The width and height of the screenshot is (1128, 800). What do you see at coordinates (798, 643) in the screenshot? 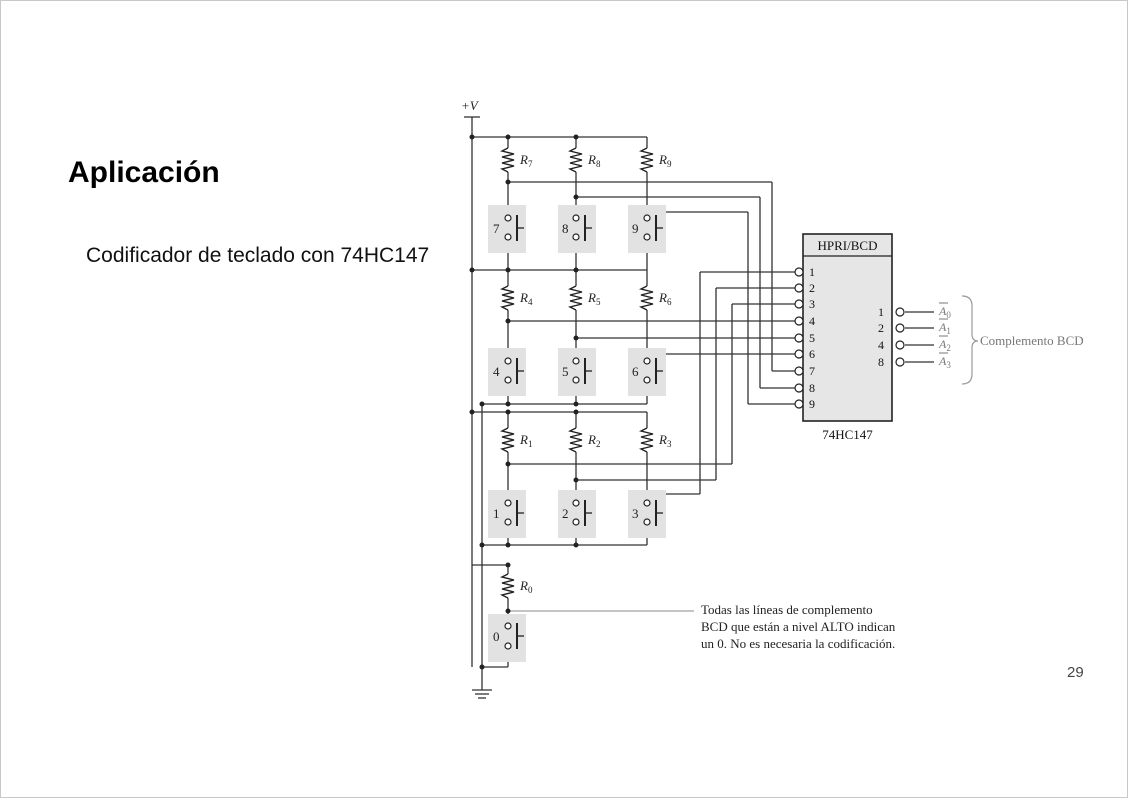
I see `note-line-3: un 0. No es necesaria la codificación.` at bounding box center [798, 643].